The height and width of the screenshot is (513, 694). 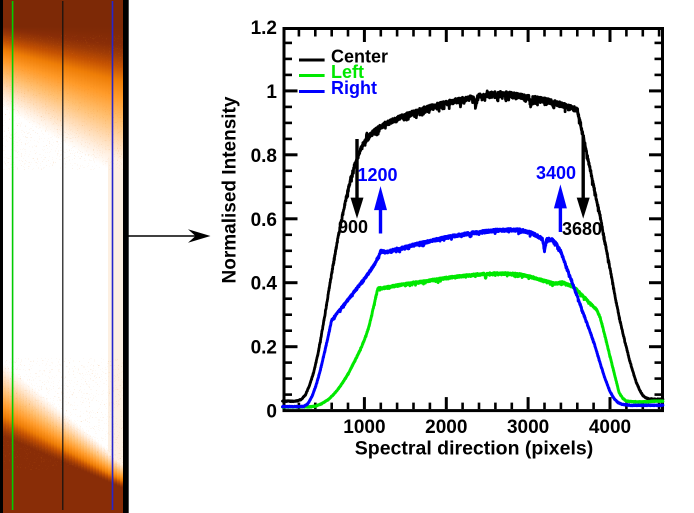 I want to click on svg-text: 1, so click(x=271, y=92).